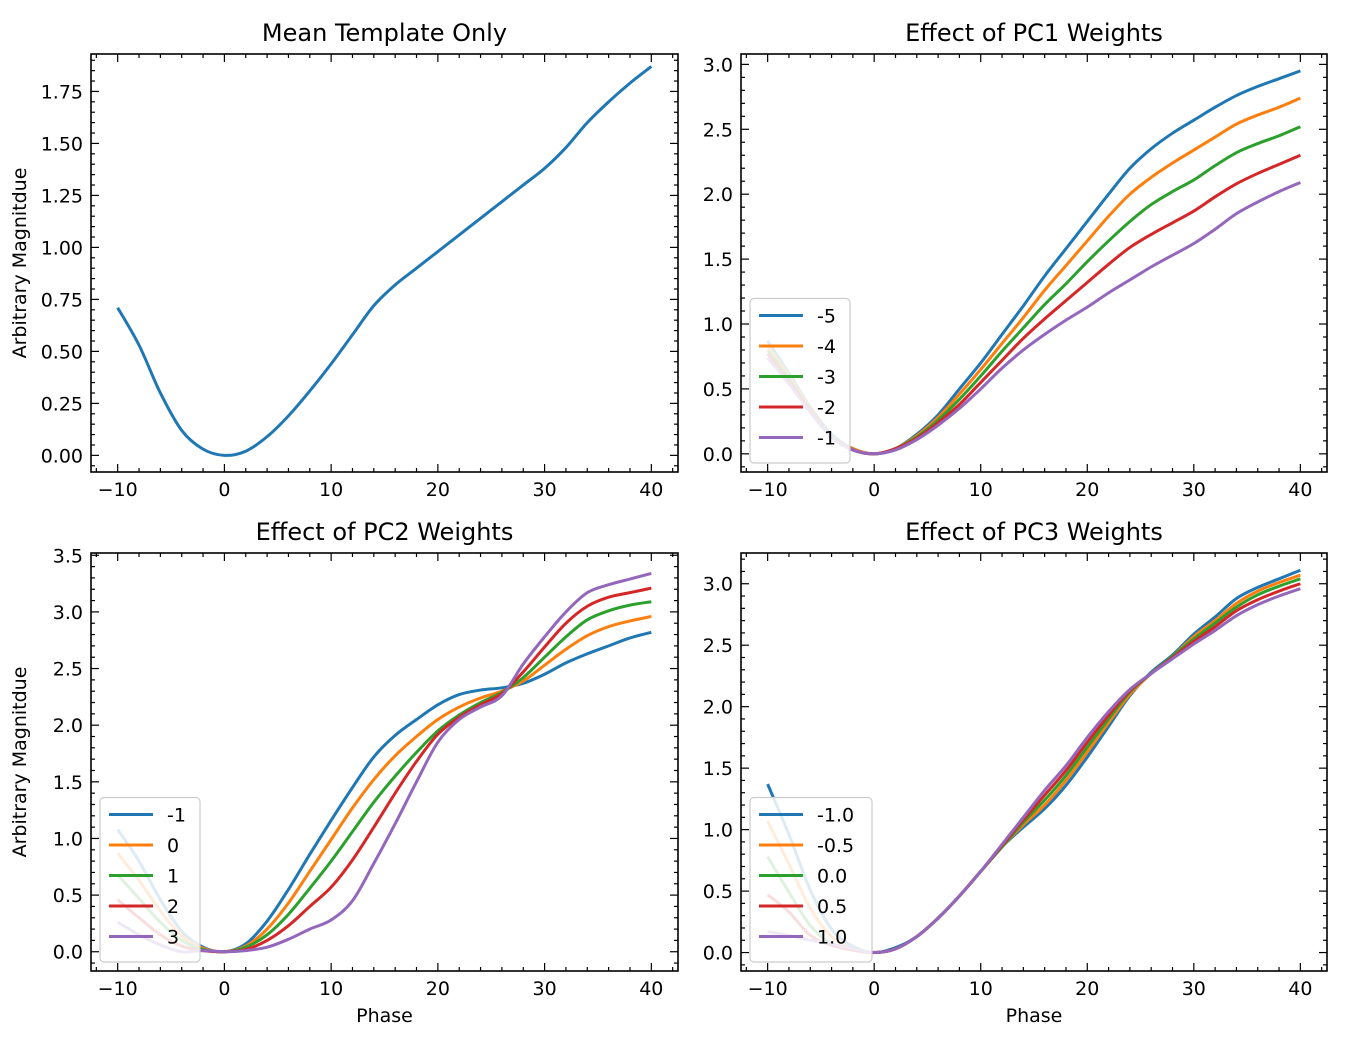  What do you see at coordinates (173, 938) in the screenshot?
I see `pc2-legend-label-4: 3` at bounding box center [173, 938].